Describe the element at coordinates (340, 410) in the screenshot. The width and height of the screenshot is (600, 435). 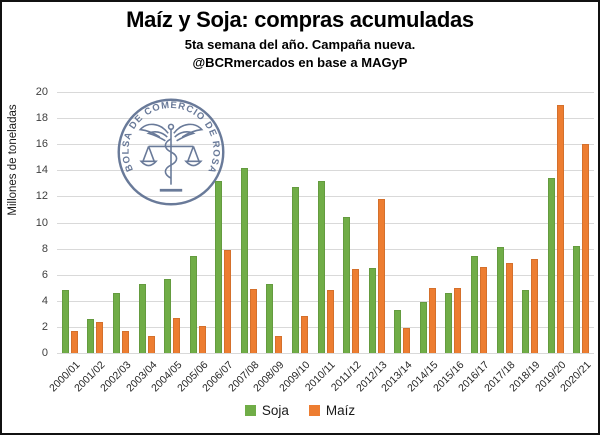
I see `legend-label: Maíz` at that location.